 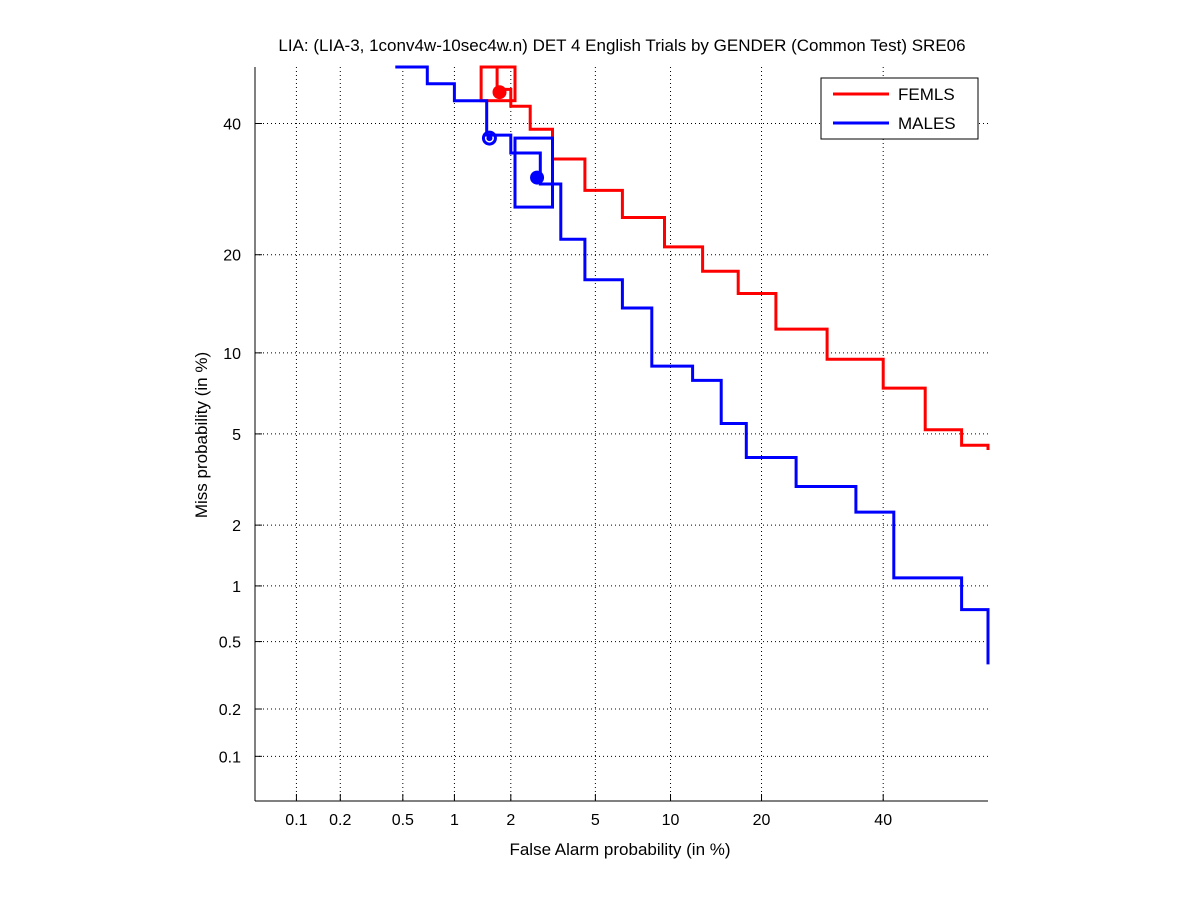 I want to click on x-tick-label: 1, so click(x=454, y=820).